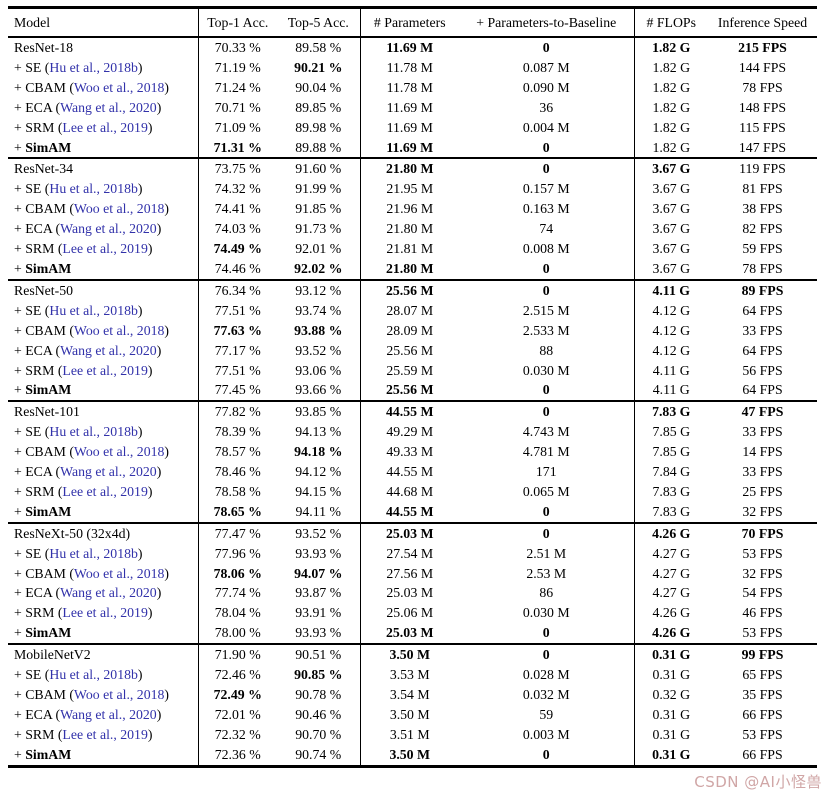 This screenshot has height=799, width=825. I want to click on params-cell: 21.95 M, so click(410, 189).